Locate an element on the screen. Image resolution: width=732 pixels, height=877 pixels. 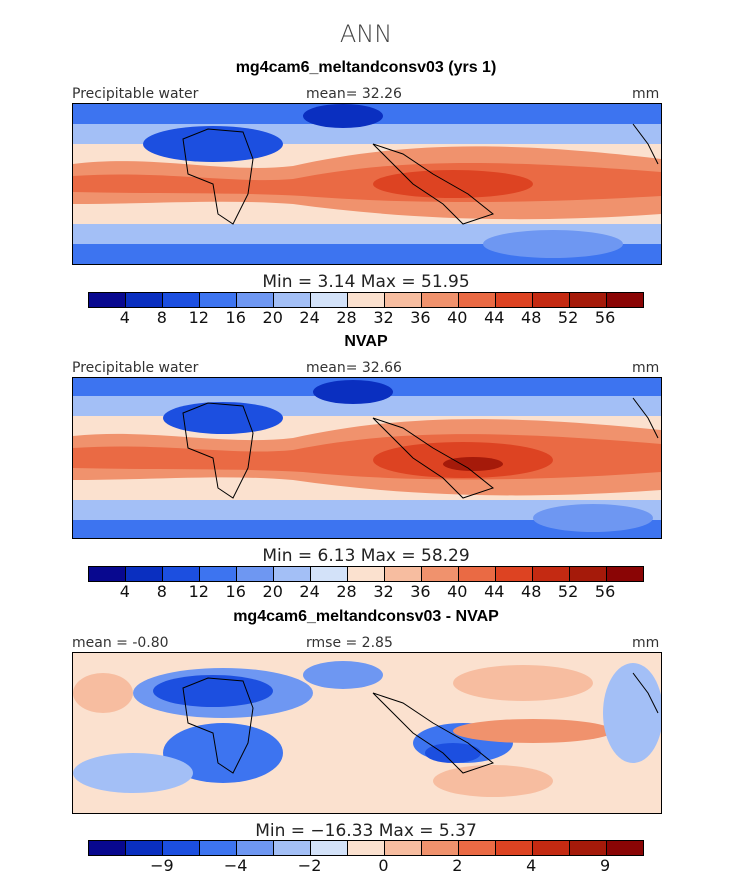
colorbar-2-tick: 48 is located at coordinates (531, 591).